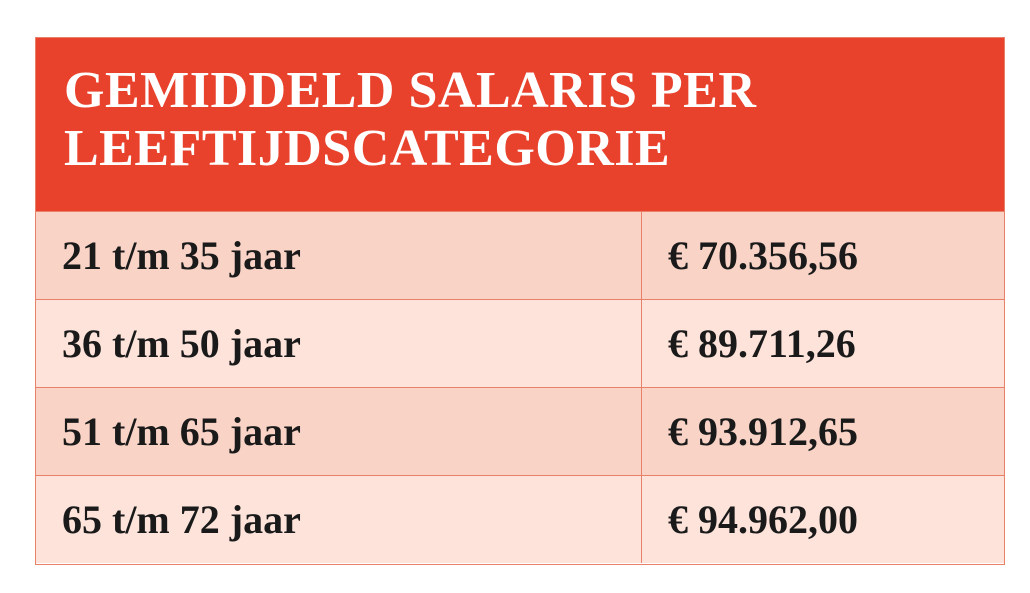 The width and height of the screenshot is (1030, 593). Describe the element at coordinates (762, 343) in the screenshot. I see `salary-value: € 89.711,26` at that location.